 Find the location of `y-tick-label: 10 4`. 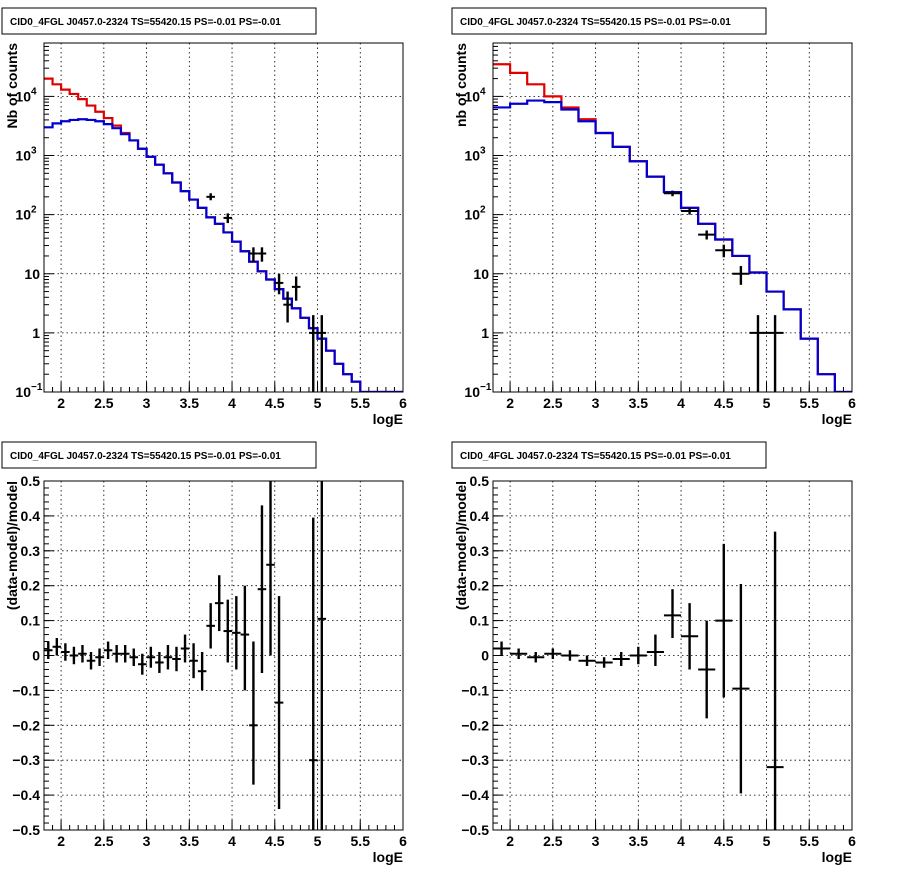

y-tick-label: 10 4 is located at coordinates (475, 95).